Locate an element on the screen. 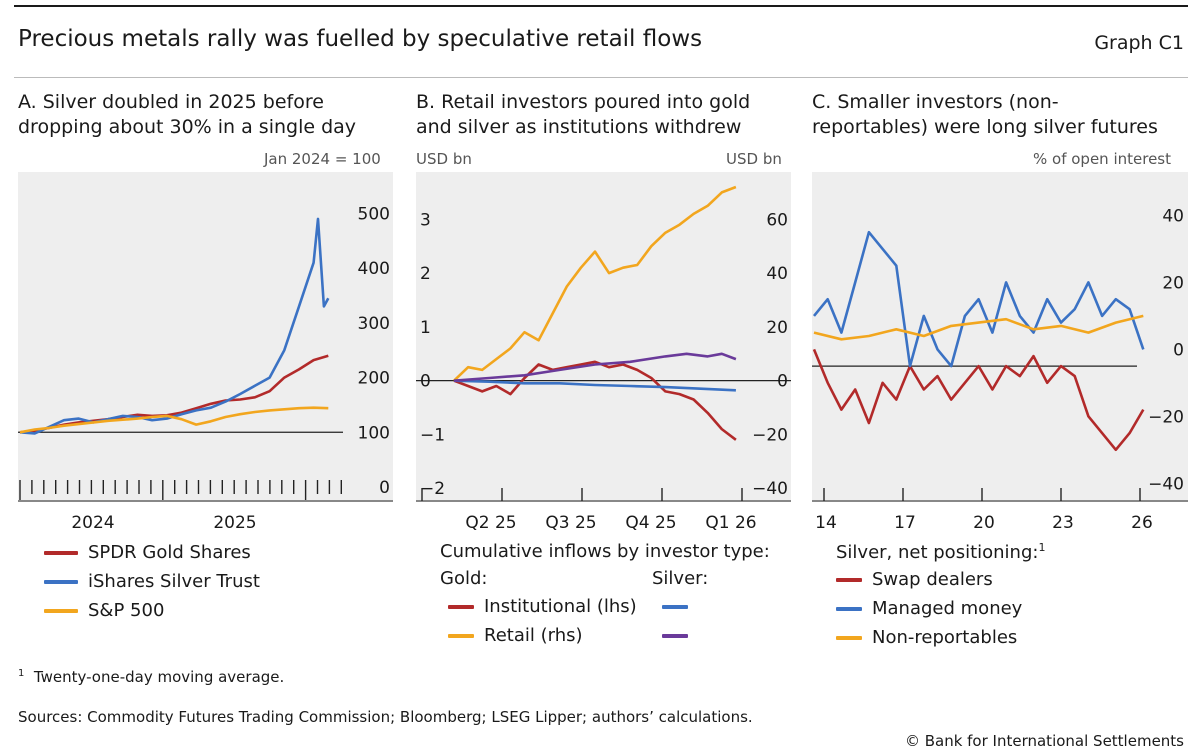 This screenshot has height=752, width=1202. panel-b-unit-left: USD bn is located at coordinates (444, 159).